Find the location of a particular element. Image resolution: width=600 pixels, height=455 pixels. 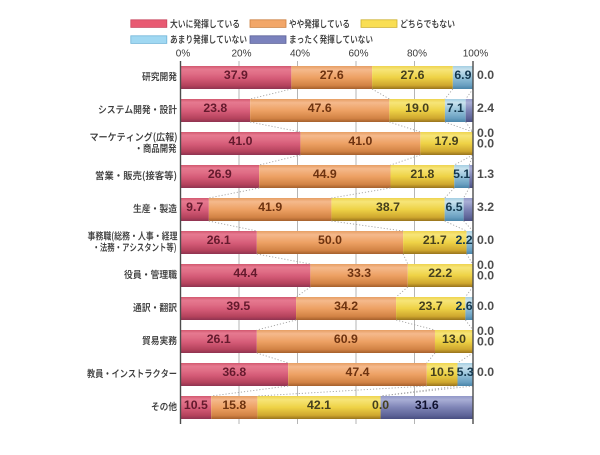

svg-text: 60% is located at coordinates (358, 54).